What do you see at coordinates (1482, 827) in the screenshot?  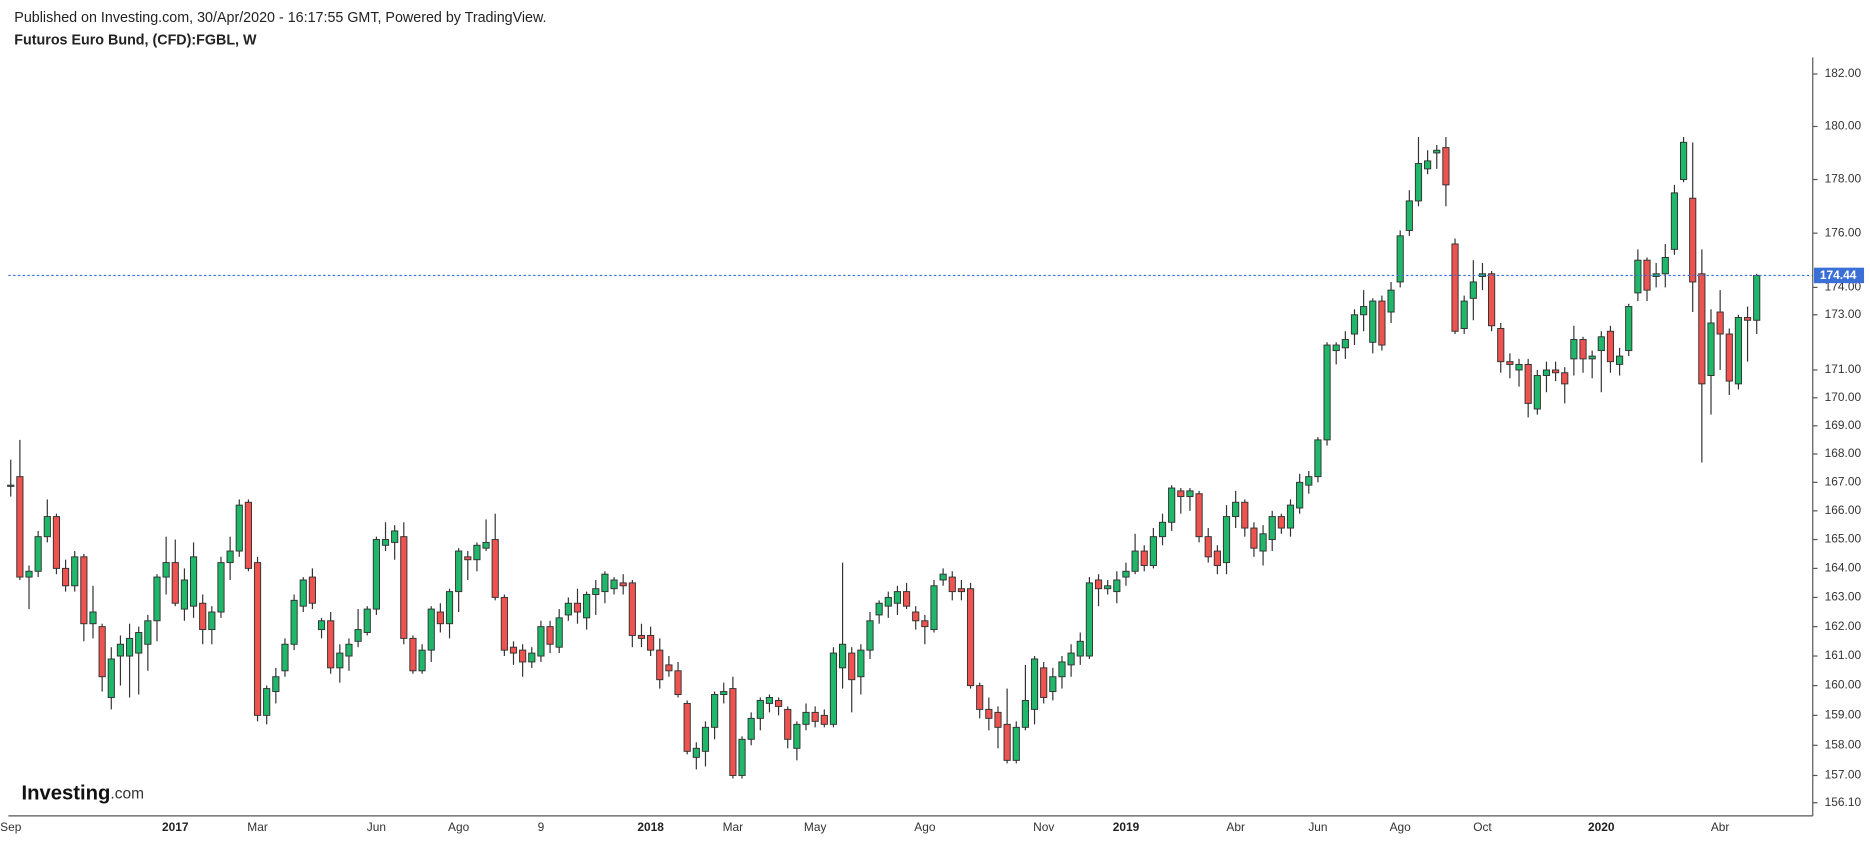 I see `x-tick-label: Oct` at bounding box center [1482, 827].